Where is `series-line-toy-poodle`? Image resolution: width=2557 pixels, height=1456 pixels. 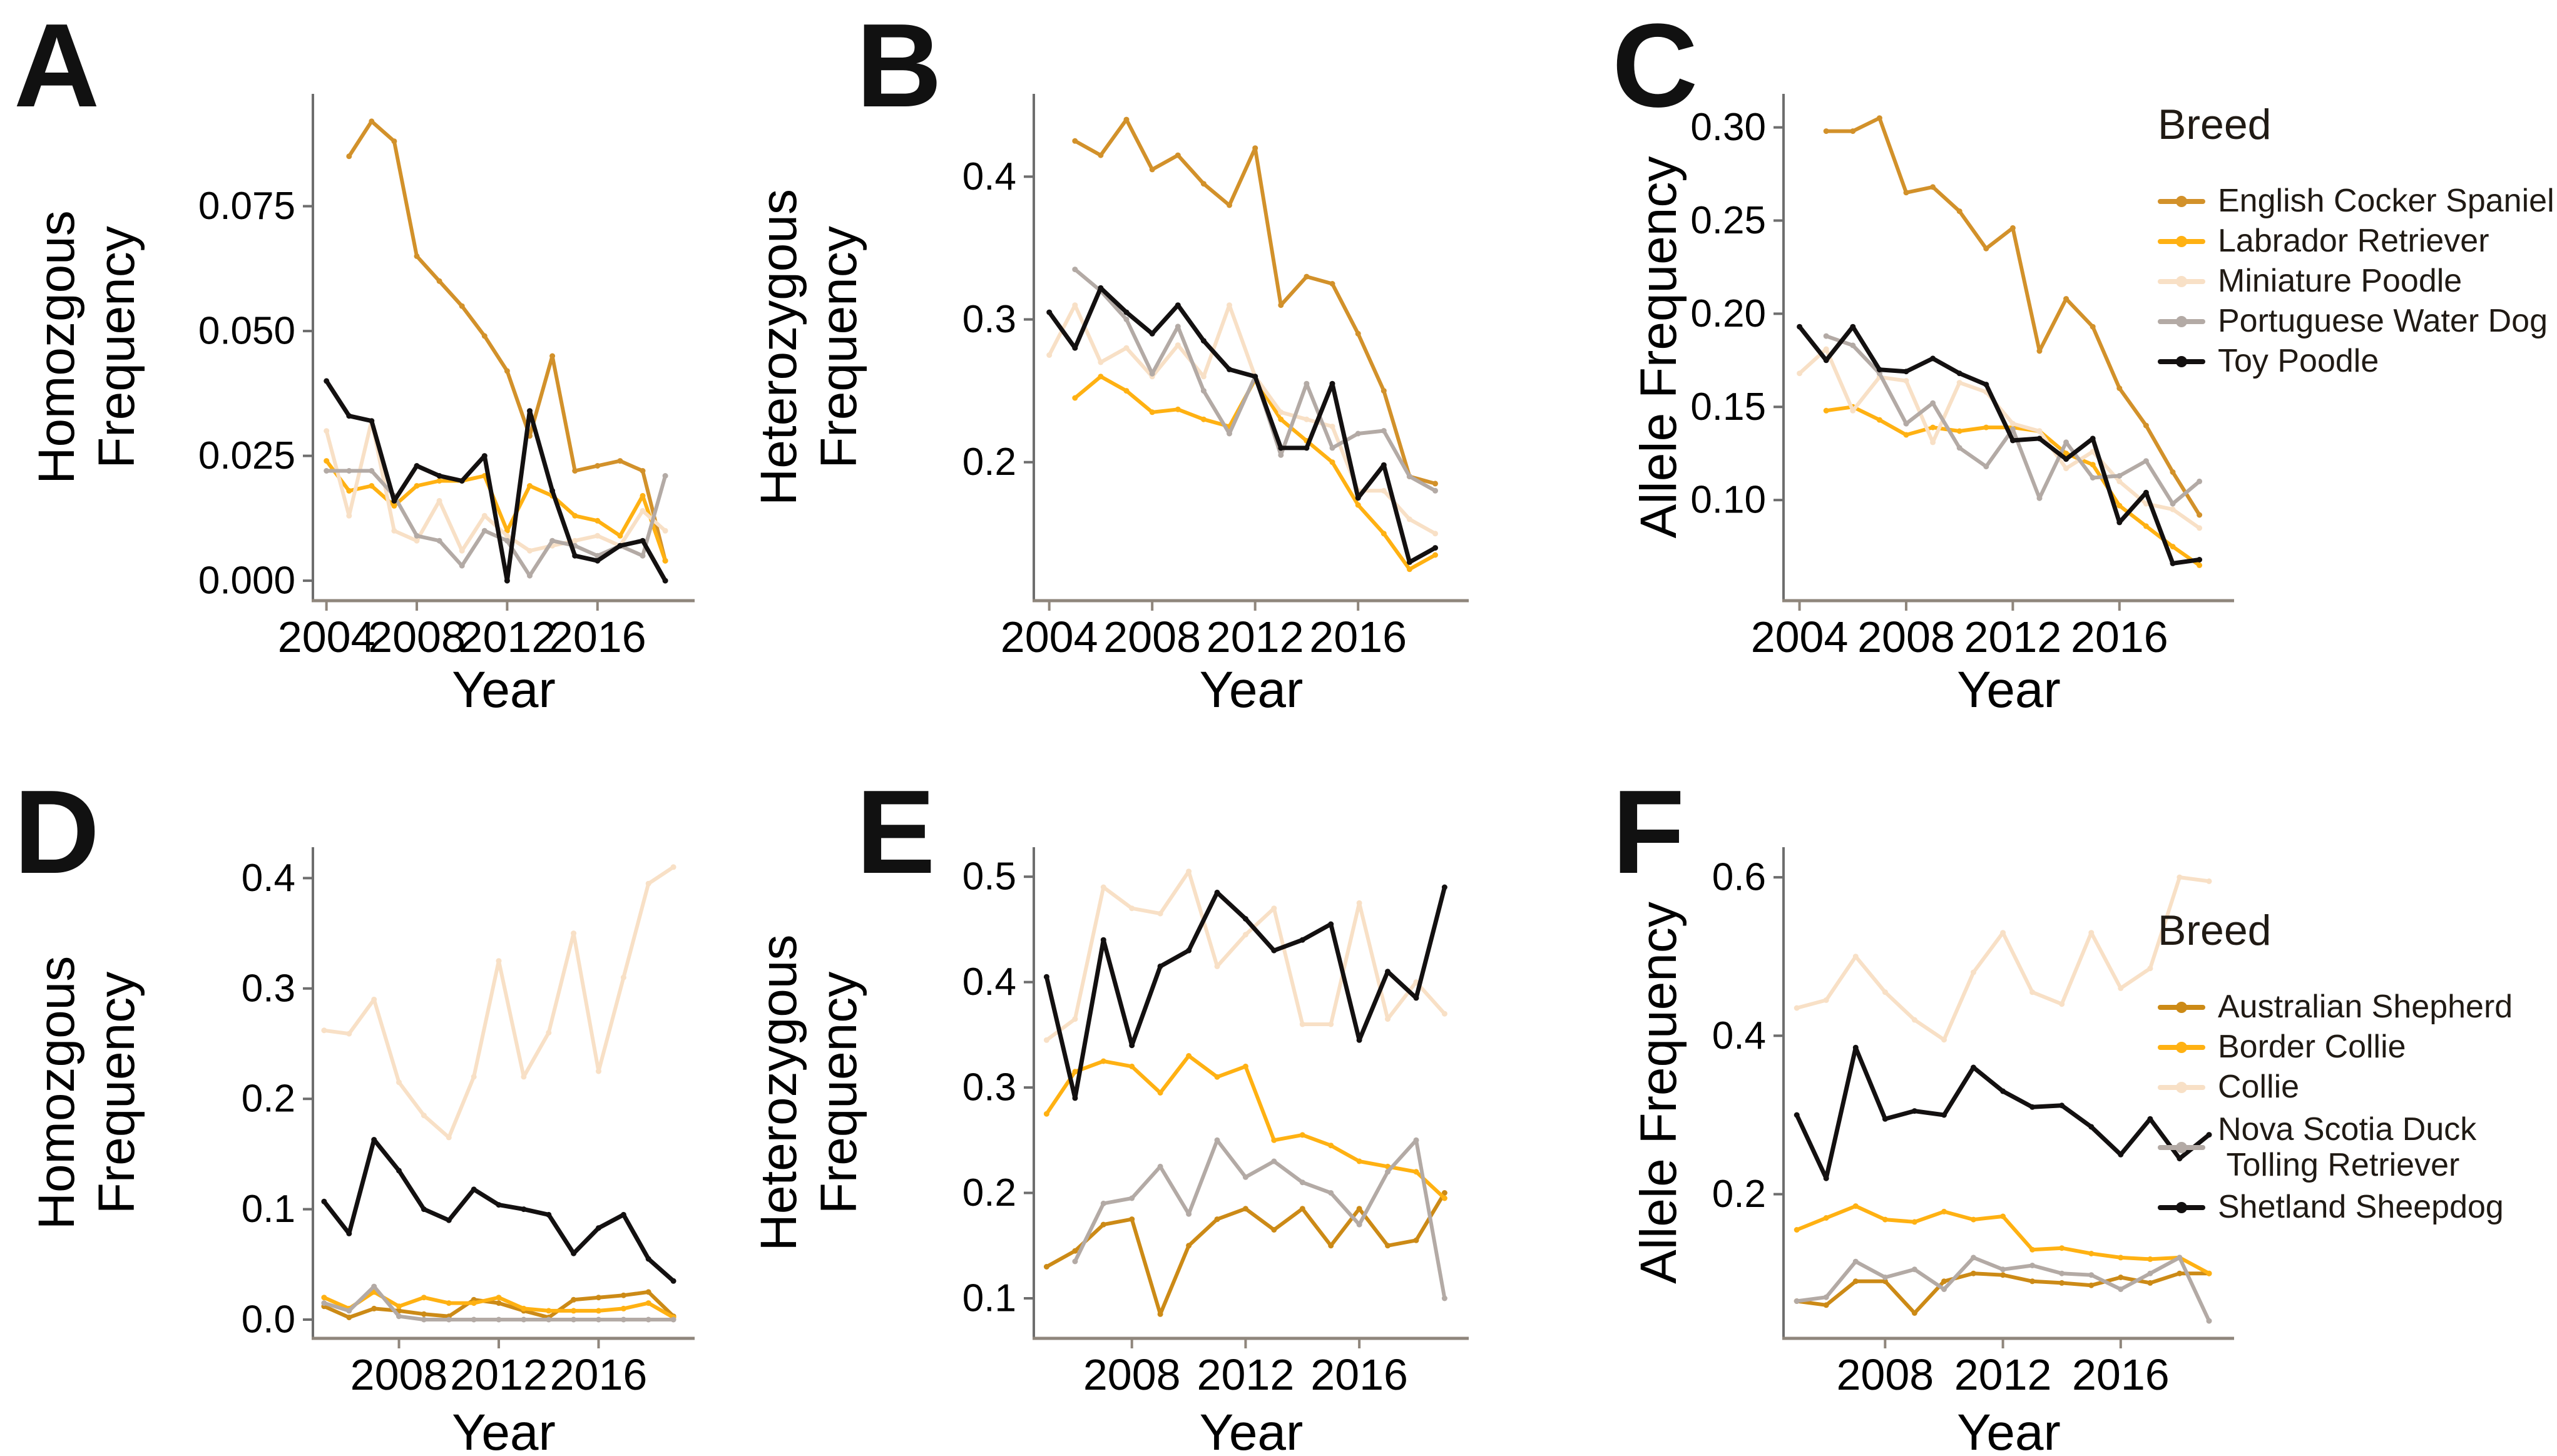 series-line-toy-poodle is located at coordinates (1242, 425).